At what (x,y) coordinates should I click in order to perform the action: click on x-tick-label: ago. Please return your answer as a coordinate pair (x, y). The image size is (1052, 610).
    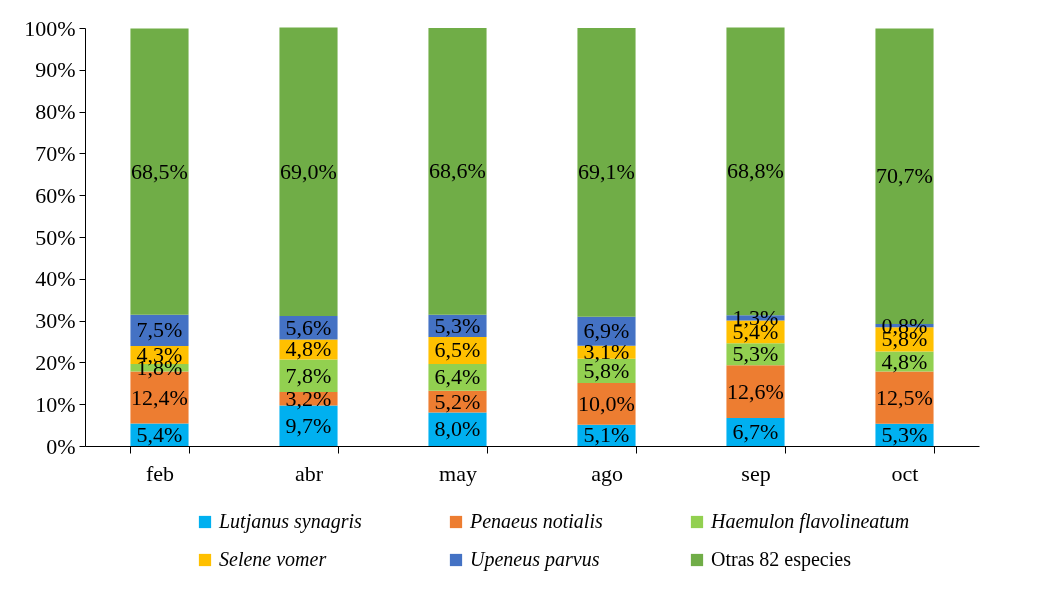
    Looking at the image, I should click on (607, 473).